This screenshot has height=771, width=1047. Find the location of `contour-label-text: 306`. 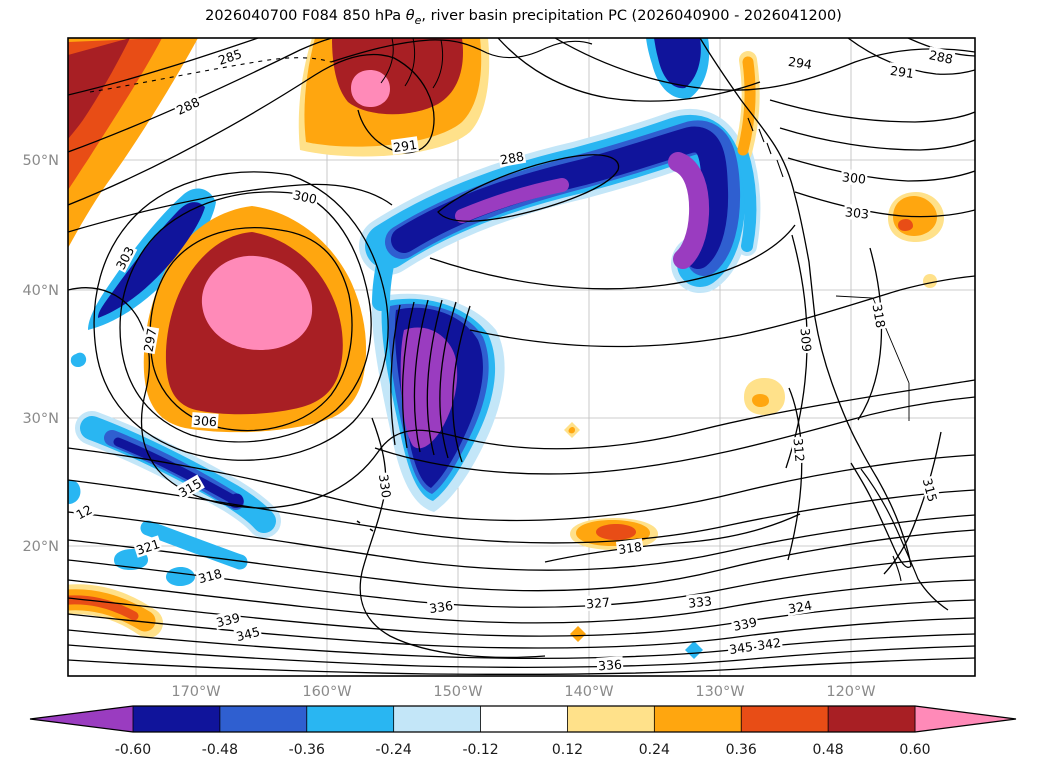

contour-label-text: 306 is located at coordinates (205, 421).